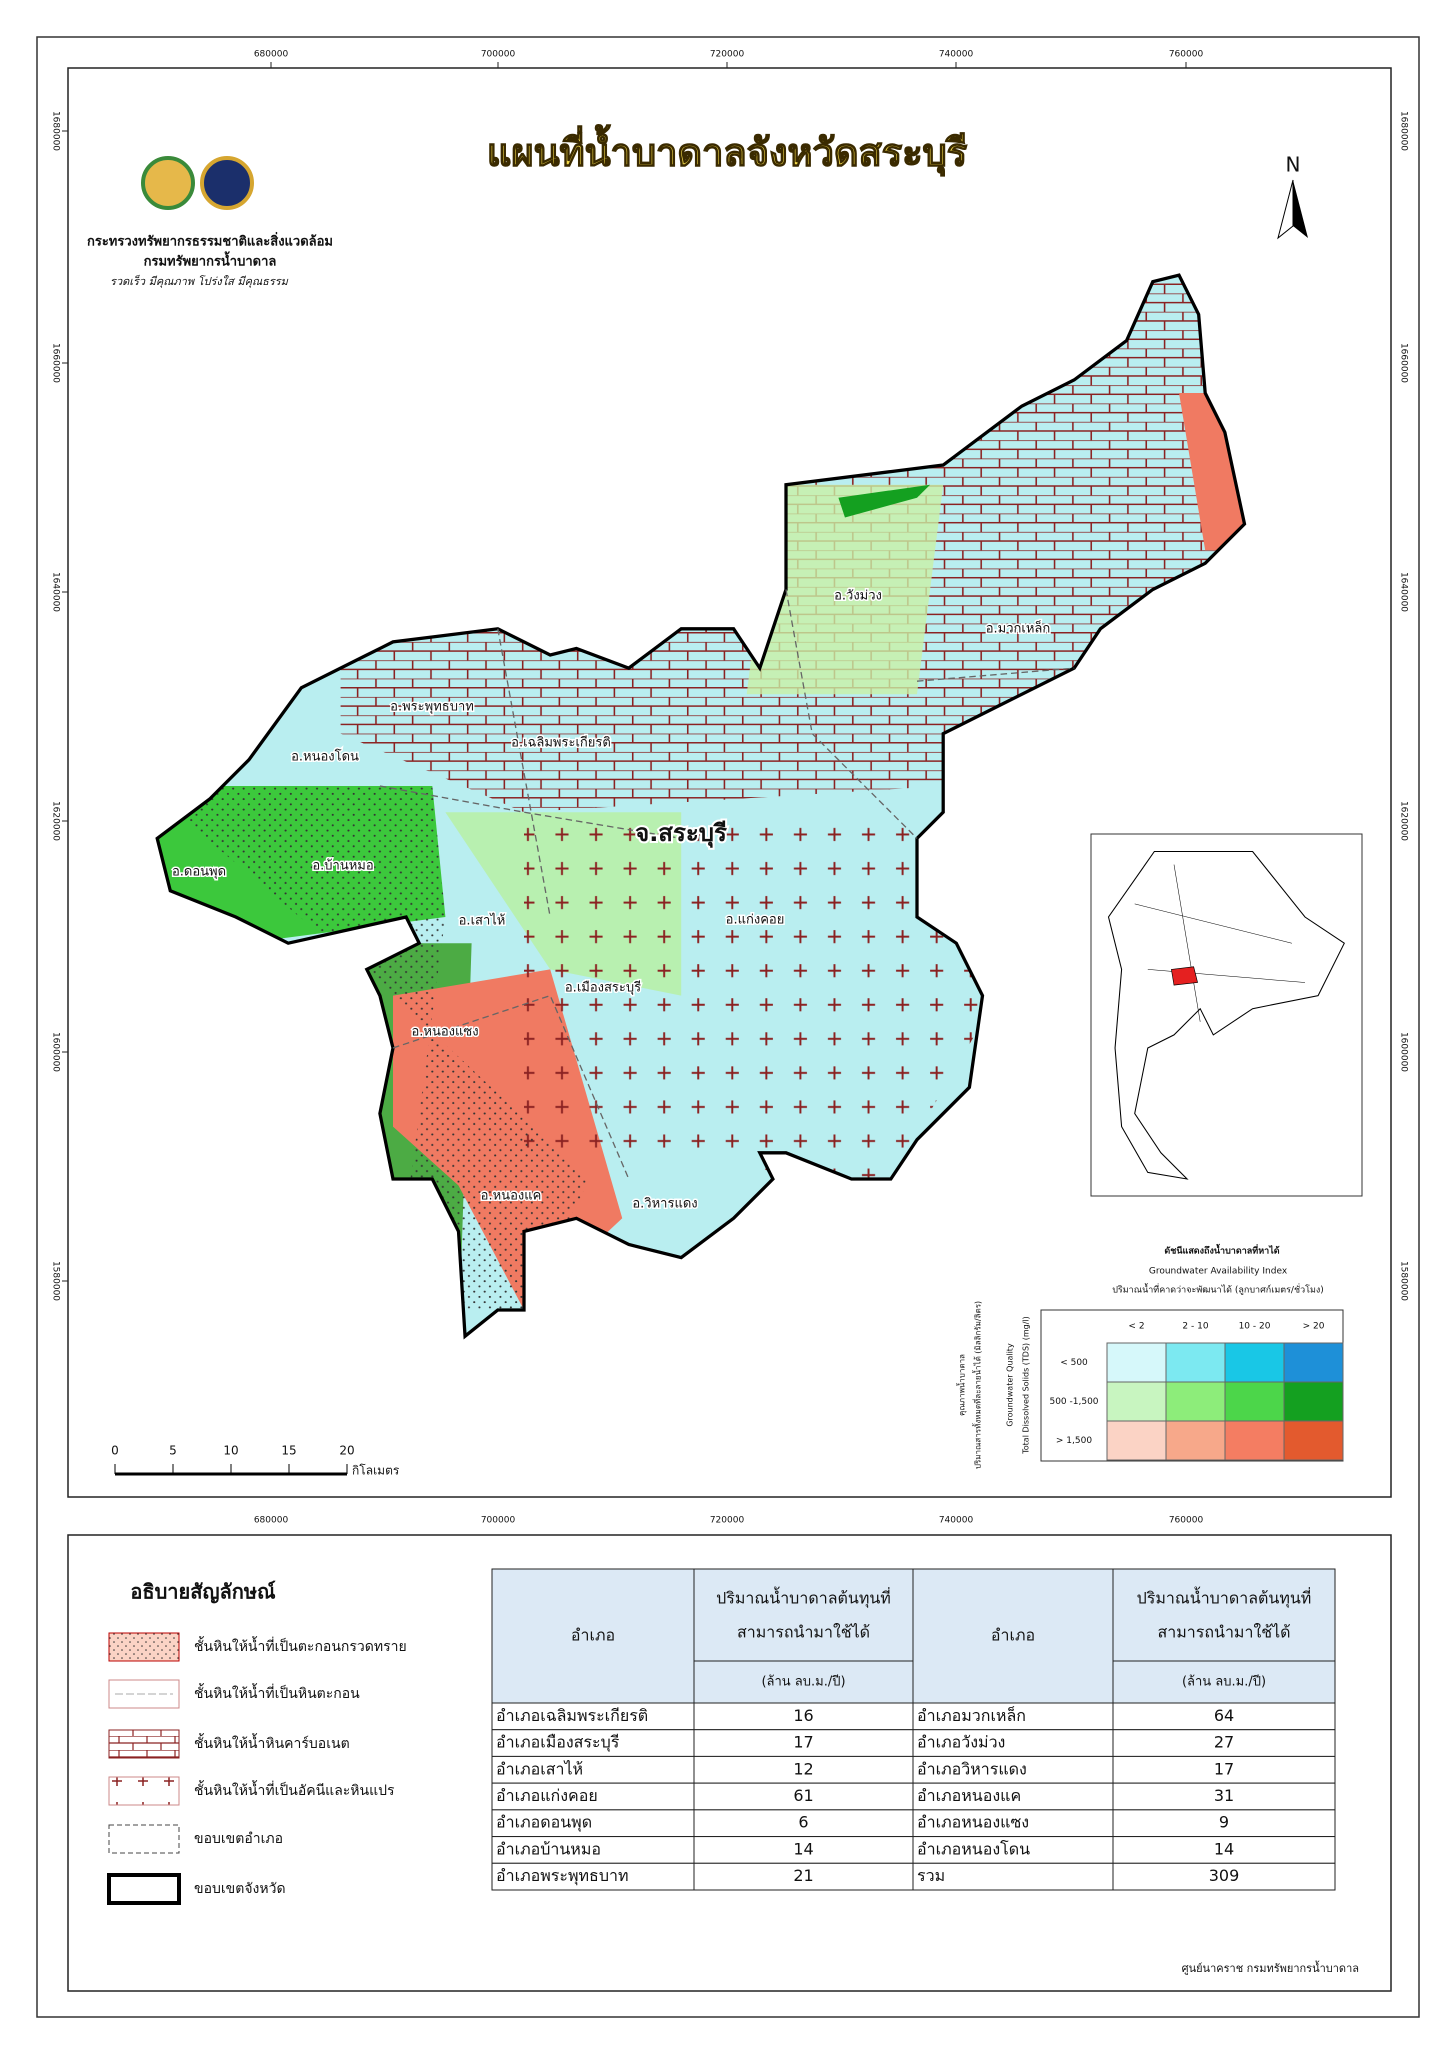  I want to click on table-text: รวม, so click(931, 1875).